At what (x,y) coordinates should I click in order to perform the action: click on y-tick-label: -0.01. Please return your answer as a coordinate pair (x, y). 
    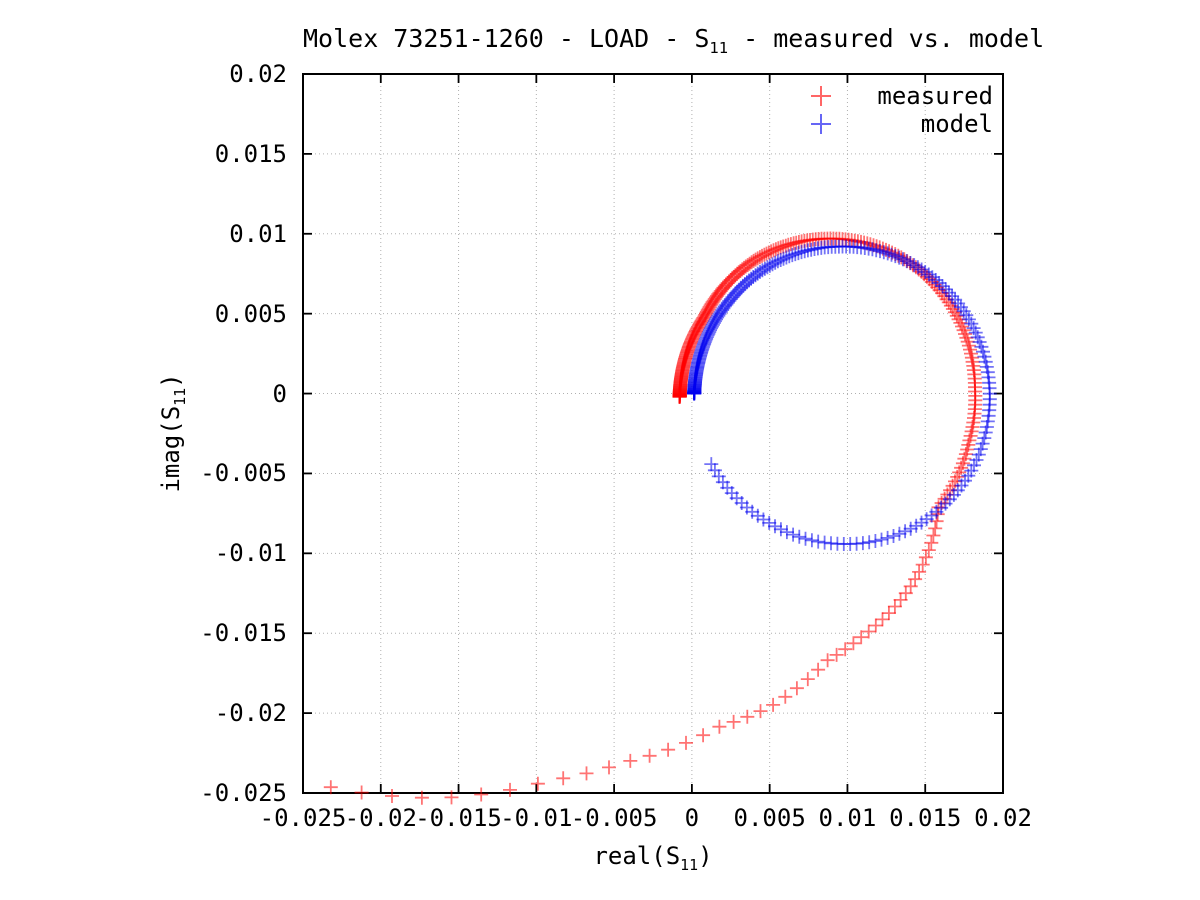
    Looking at the image, I should click on (250, 553).